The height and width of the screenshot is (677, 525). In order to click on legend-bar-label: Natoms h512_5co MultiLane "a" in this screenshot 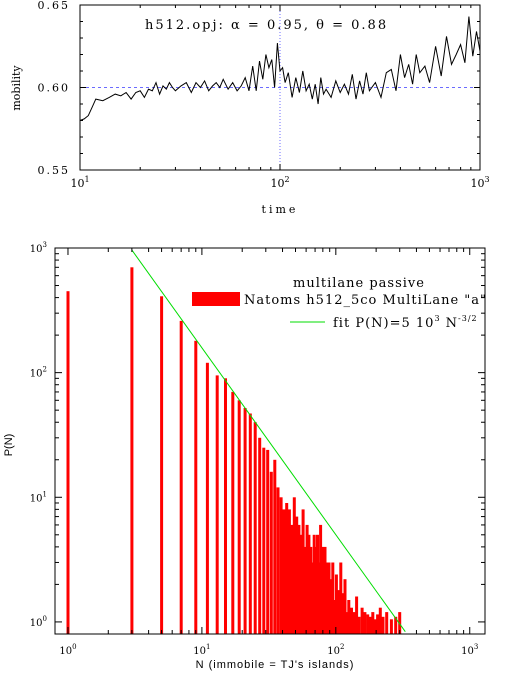, I will do `click(365, 300)`.